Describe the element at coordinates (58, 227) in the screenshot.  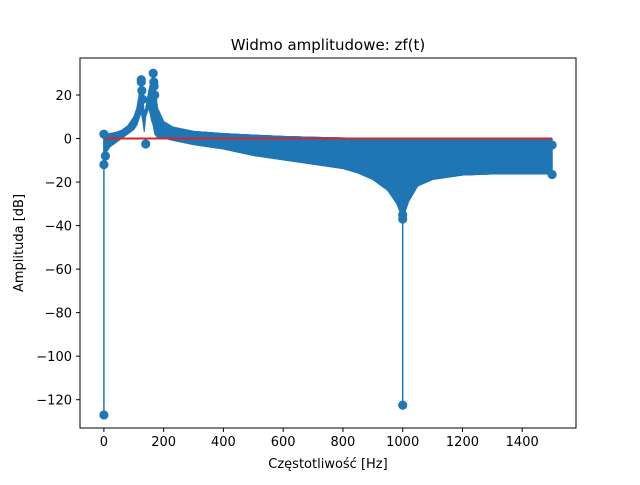
I see `y-tick-label: −40` at that location.